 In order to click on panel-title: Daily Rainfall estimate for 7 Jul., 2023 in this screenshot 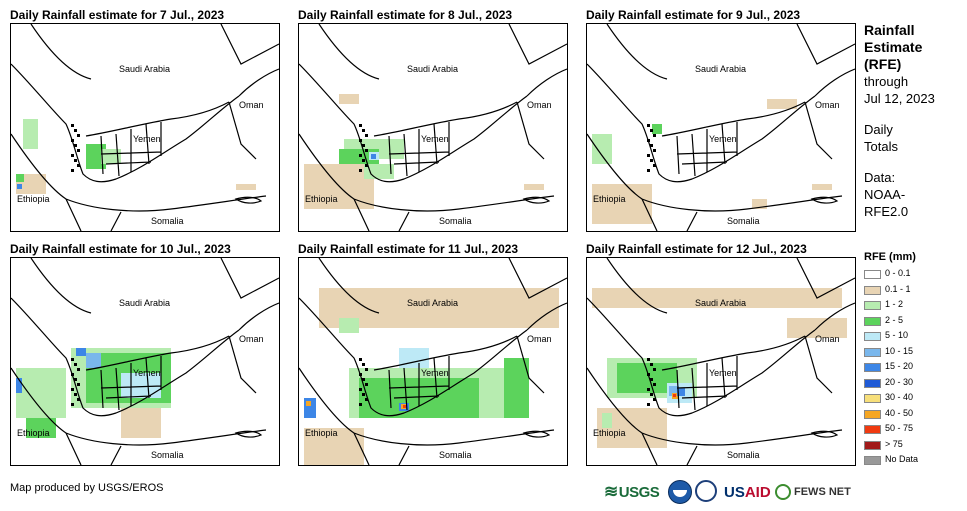, I will do `click(117, 15)`.